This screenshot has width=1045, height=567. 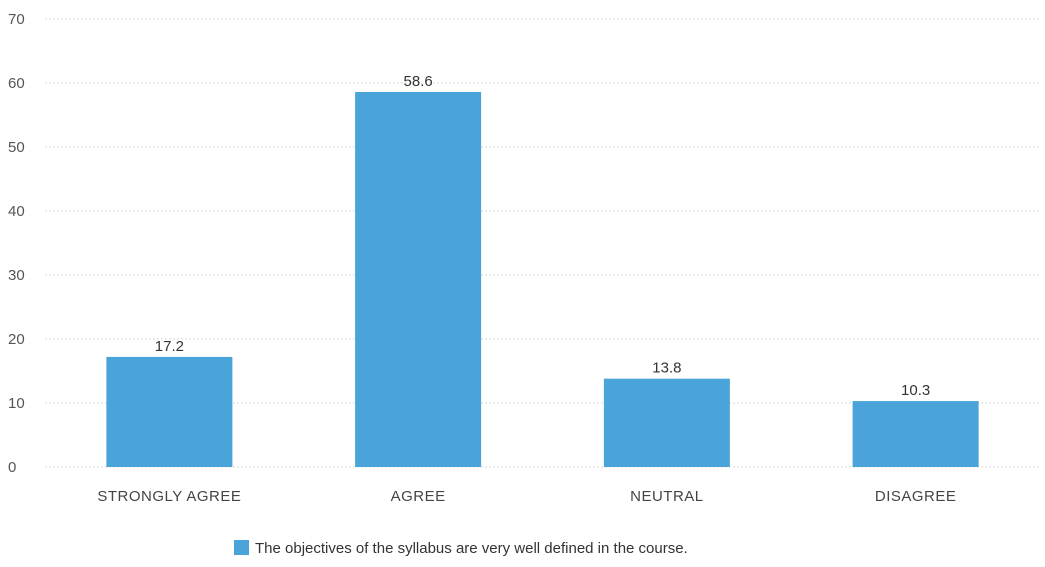 I want to click on x-tick-label-agree: AGREE, so click(x=418, y=496).